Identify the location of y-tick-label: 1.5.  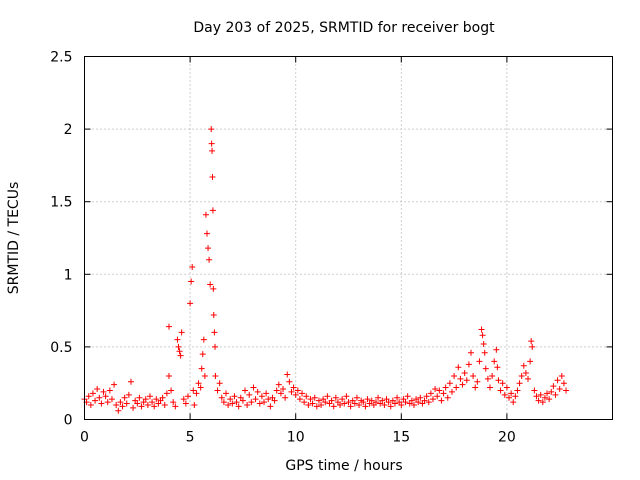
(61, 203).